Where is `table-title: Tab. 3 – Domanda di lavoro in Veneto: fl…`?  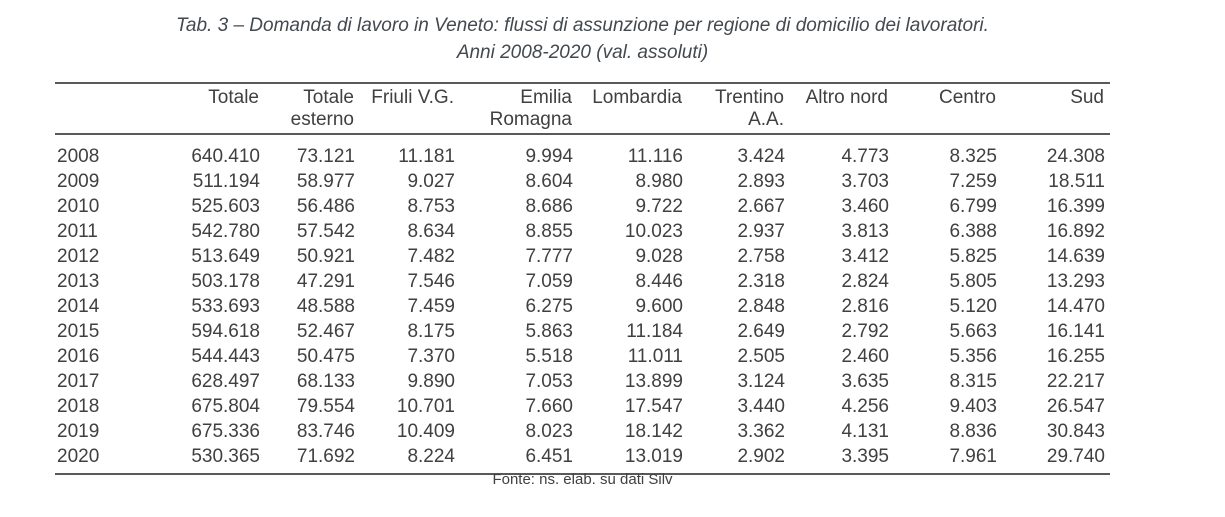 table-title: Tab. 3 – Domanda di lavoro in Veneto: fl… is located at coordinates (582, 39).